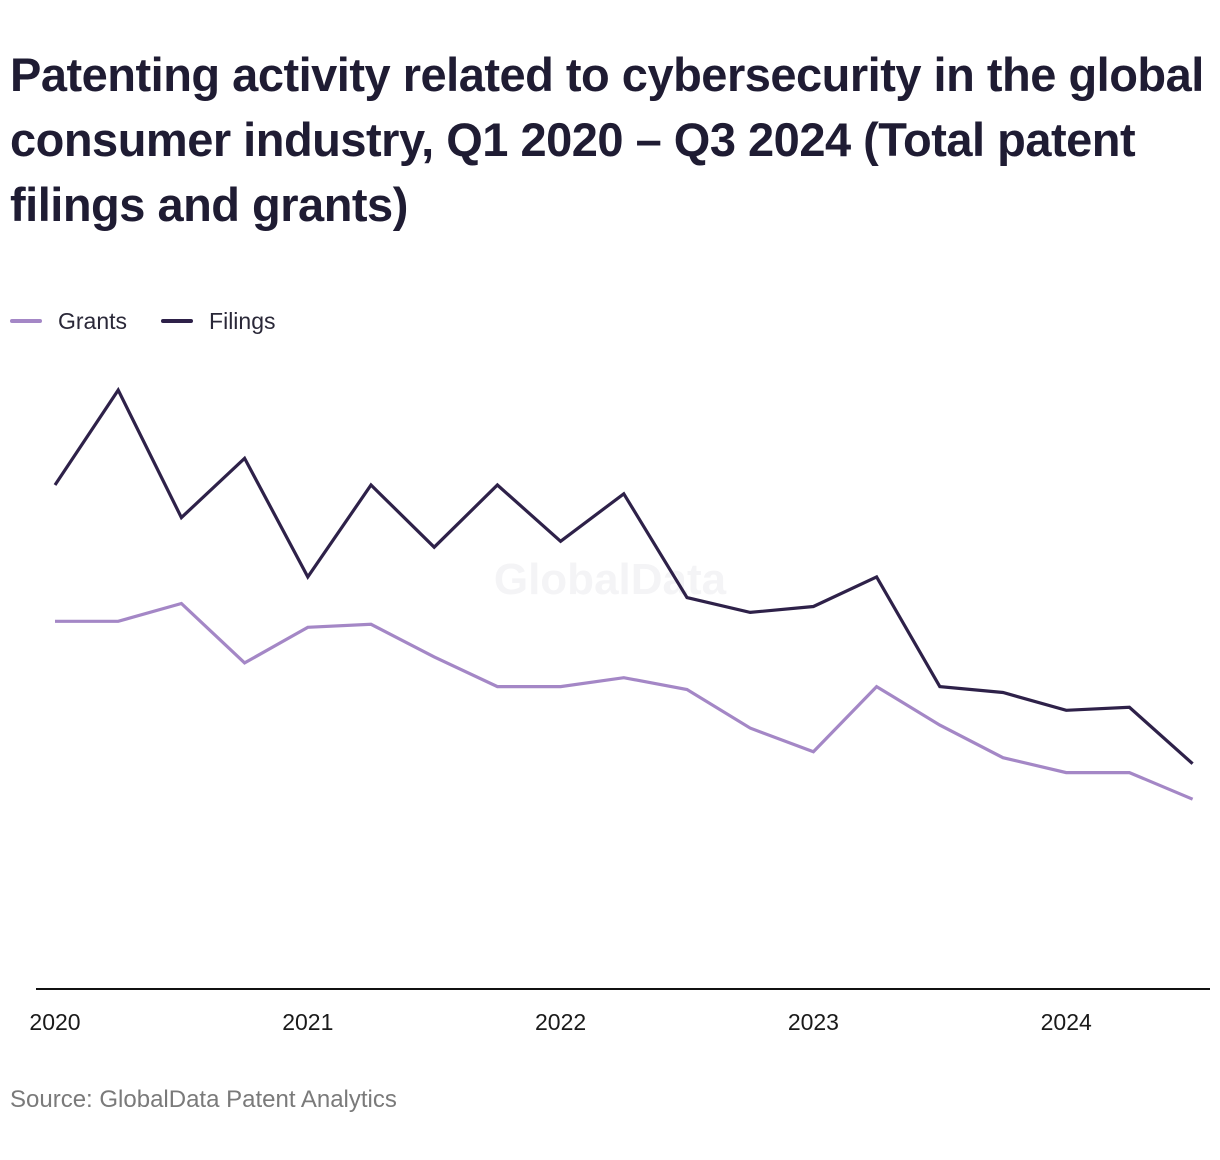  What do you see at coordinates (177, 321) in the screenshot?
I see `legend-swatch-filings` at bounding box center [177, 321].